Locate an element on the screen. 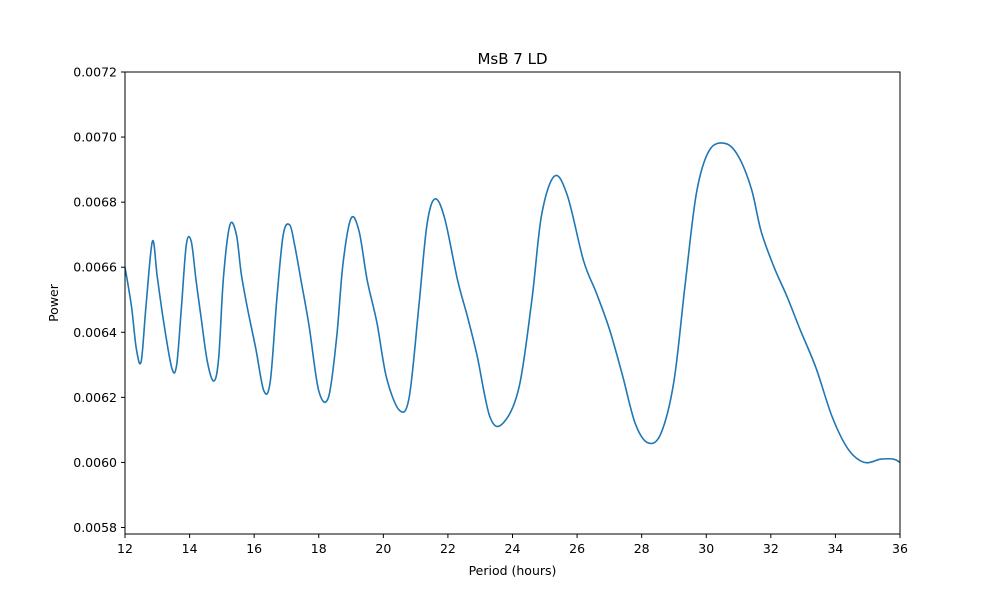  y-tick-label: 0.0070 is located at coordinates (95, 137).